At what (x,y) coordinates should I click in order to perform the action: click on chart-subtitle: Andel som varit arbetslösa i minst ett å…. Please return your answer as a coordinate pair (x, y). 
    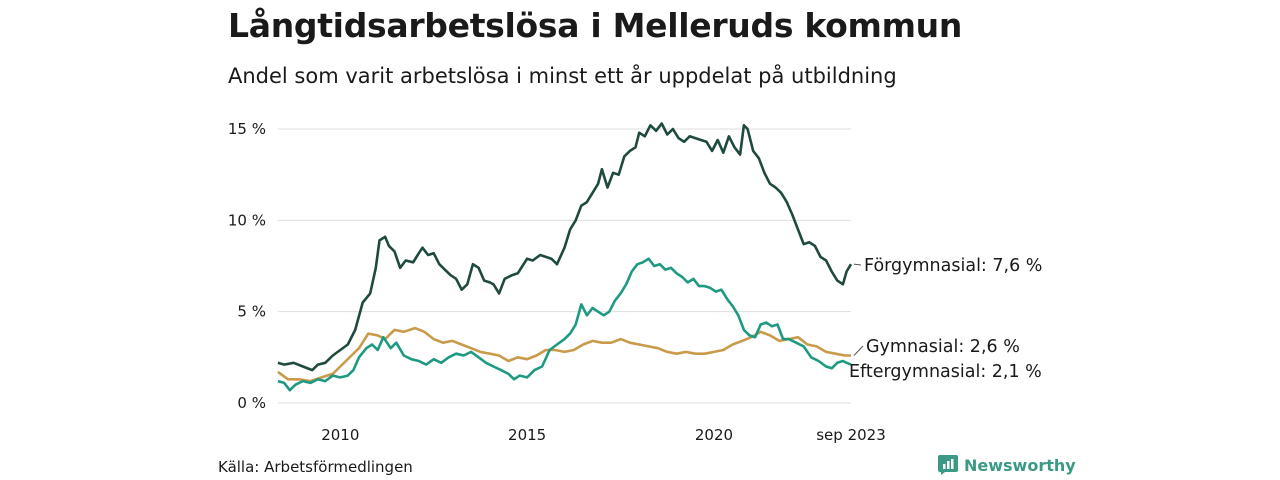
    Looking at the image, I should click on (562, 76).